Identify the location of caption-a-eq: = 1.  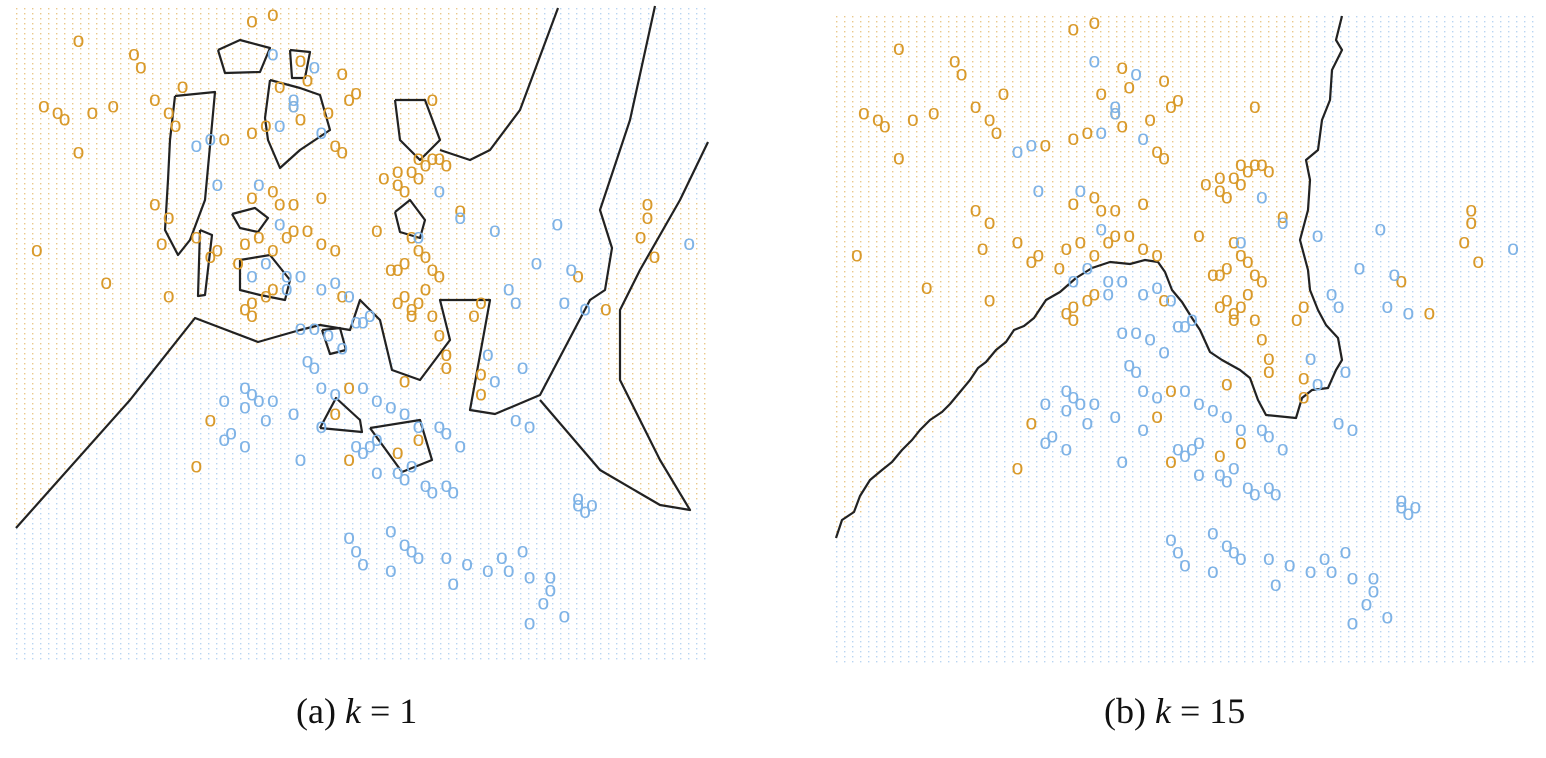
(389, 711).